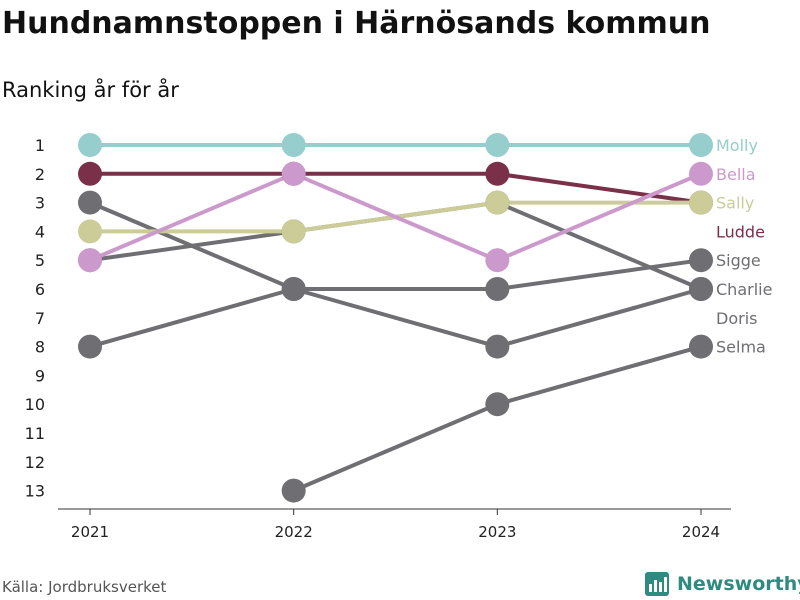 The image size is (800, 600). I want to click on bar-chart-logo-icon, so click(657, 584).